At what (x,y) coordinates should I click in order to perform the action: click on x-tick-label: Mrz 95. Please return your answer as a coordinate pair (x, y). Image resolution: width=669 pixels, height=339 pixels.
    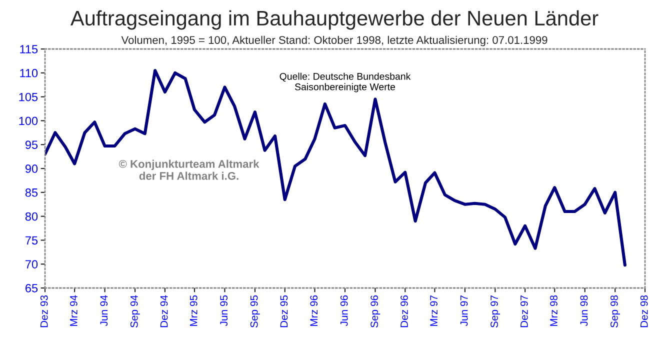
    Looking at the image, I should click on (194, 310).